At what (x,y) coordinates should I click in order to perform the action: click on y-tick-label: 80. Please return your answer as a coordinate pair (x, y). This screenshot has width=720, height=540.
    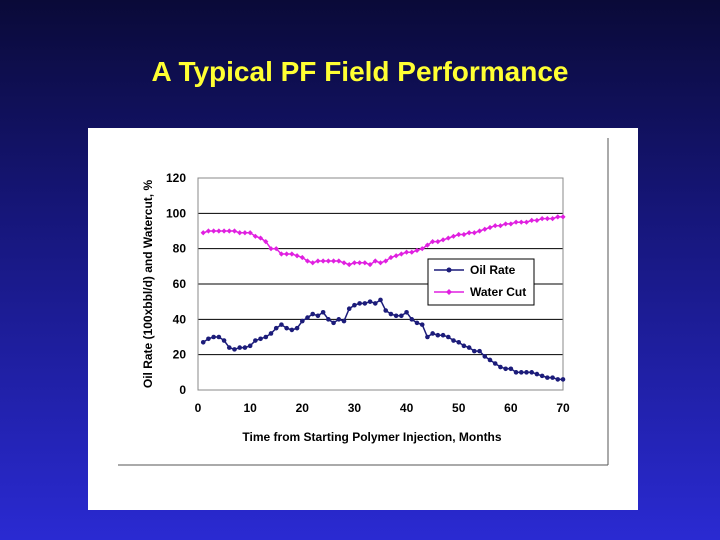
    Looking at the image, I should click on (180, 249).